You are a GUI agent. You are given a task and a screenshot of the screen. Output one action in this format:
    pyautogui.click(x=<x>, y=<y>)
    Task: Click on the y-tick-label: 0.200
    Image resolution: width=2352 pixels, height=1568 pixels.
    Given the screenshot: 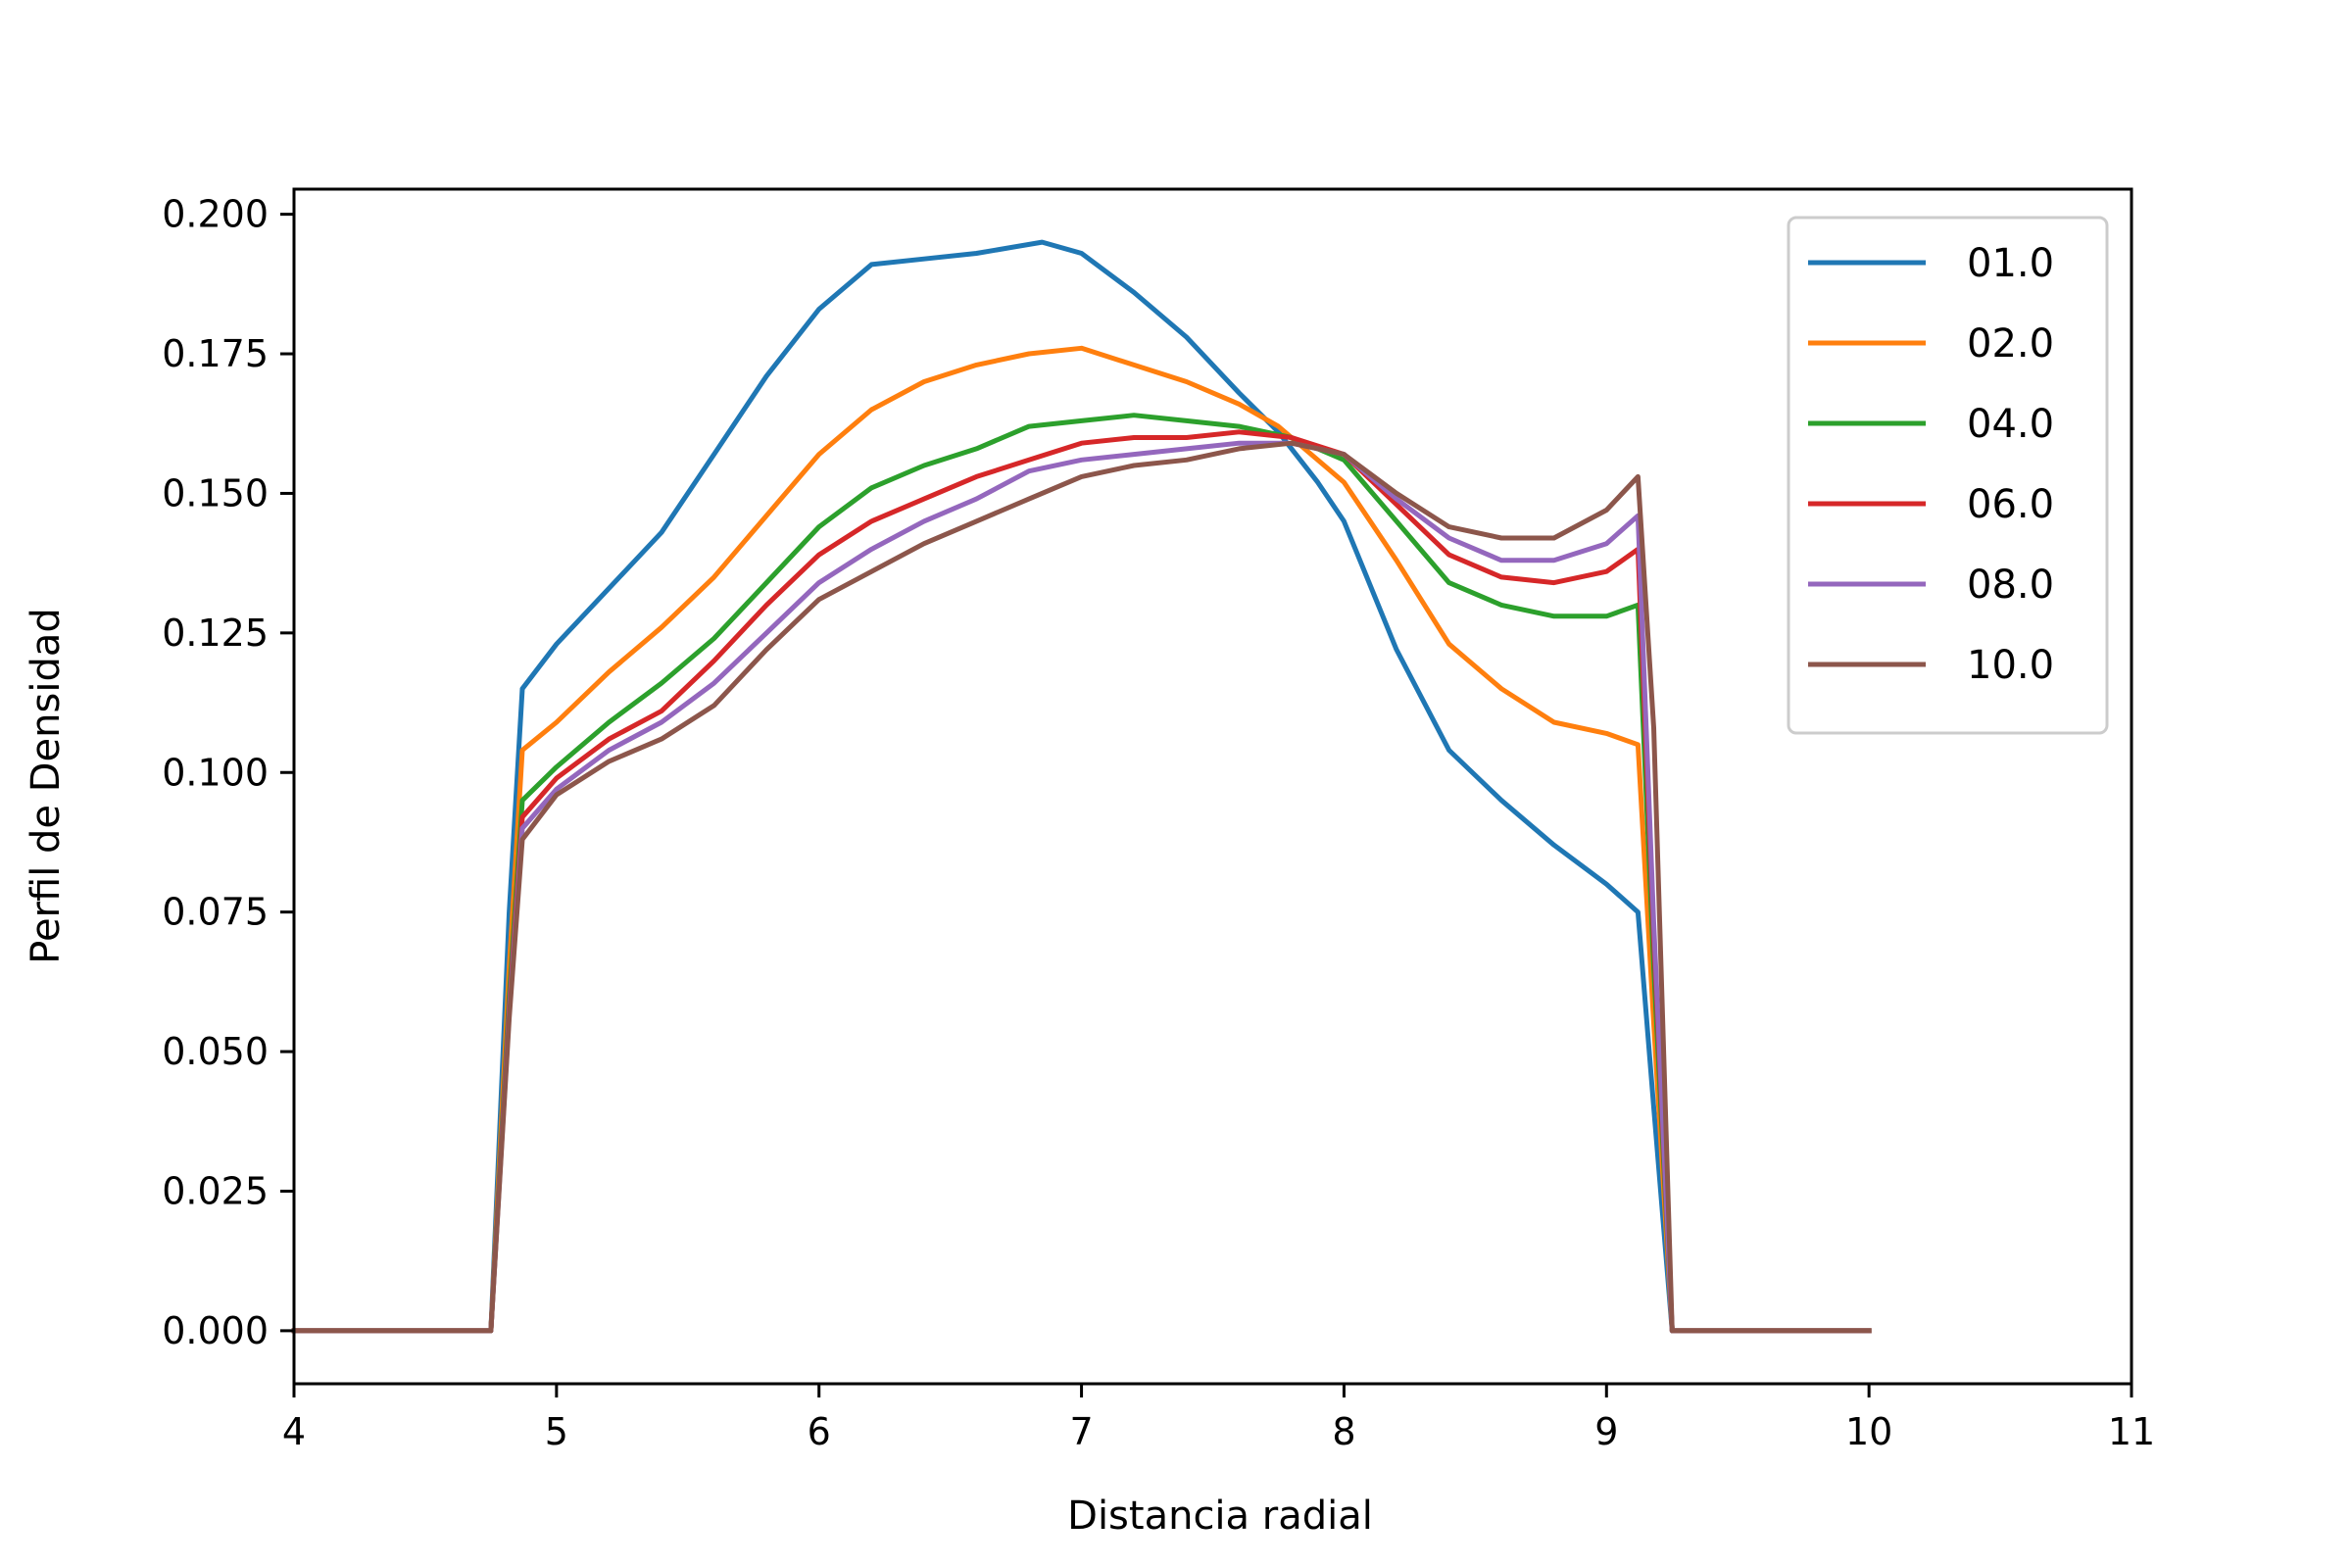 What is the action you would take?
    pyautogui.click(x=215, y=214)
    